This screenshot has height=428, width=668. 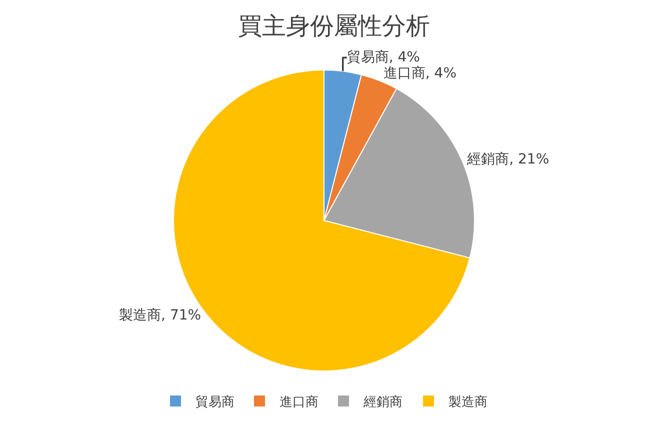 What do you see at coordinates (334, 26) in the screenshot?
I see `chart-title: 買主身份屬性分析` at bounding box center [334, 26].